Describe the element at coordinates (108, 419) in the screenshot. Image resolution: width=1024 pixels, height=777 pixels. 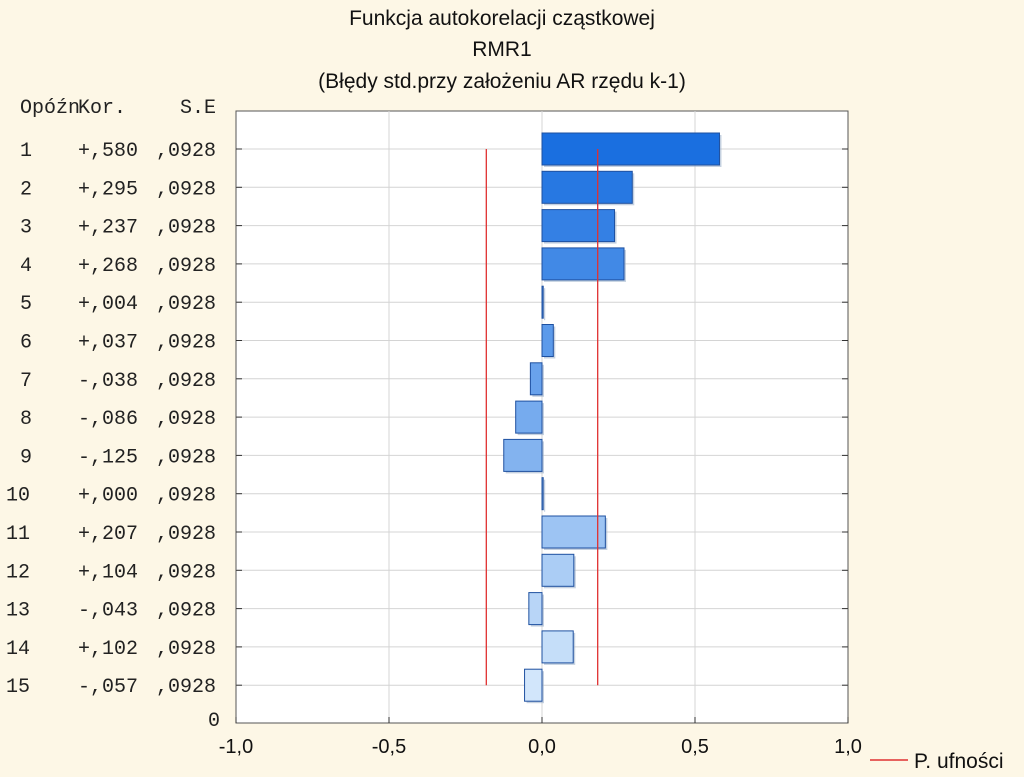
I see `corr-label-8: -,086` at that location.